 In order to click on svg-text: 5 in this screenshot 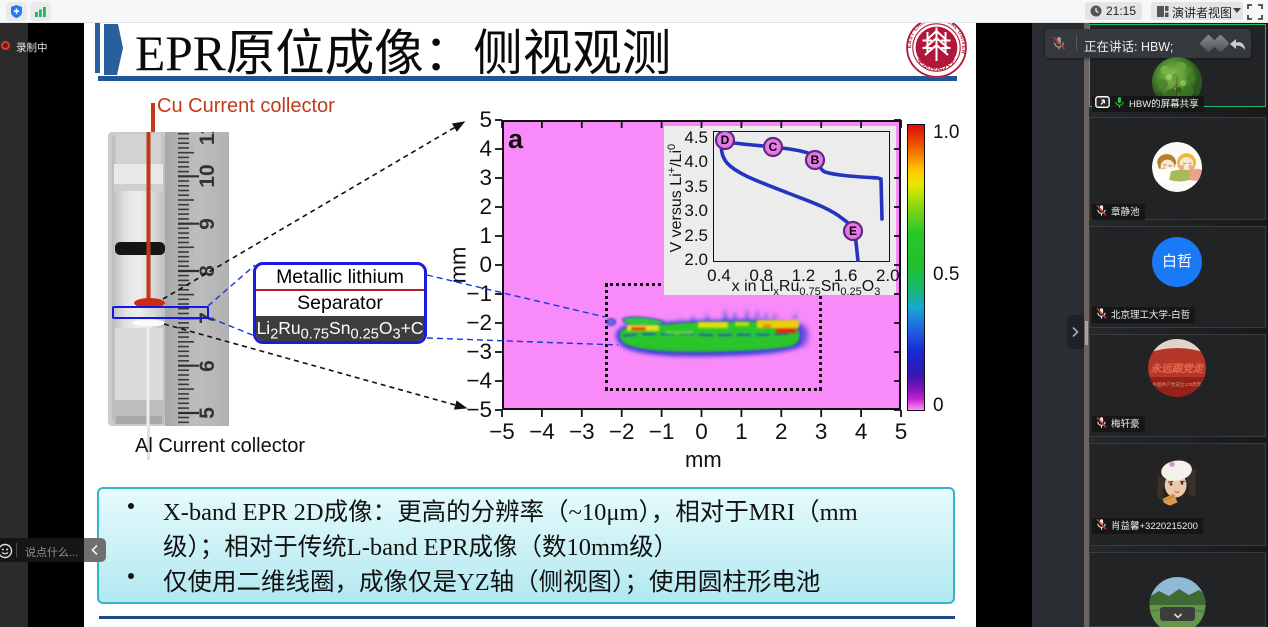, I will do `click(207, 413)`.